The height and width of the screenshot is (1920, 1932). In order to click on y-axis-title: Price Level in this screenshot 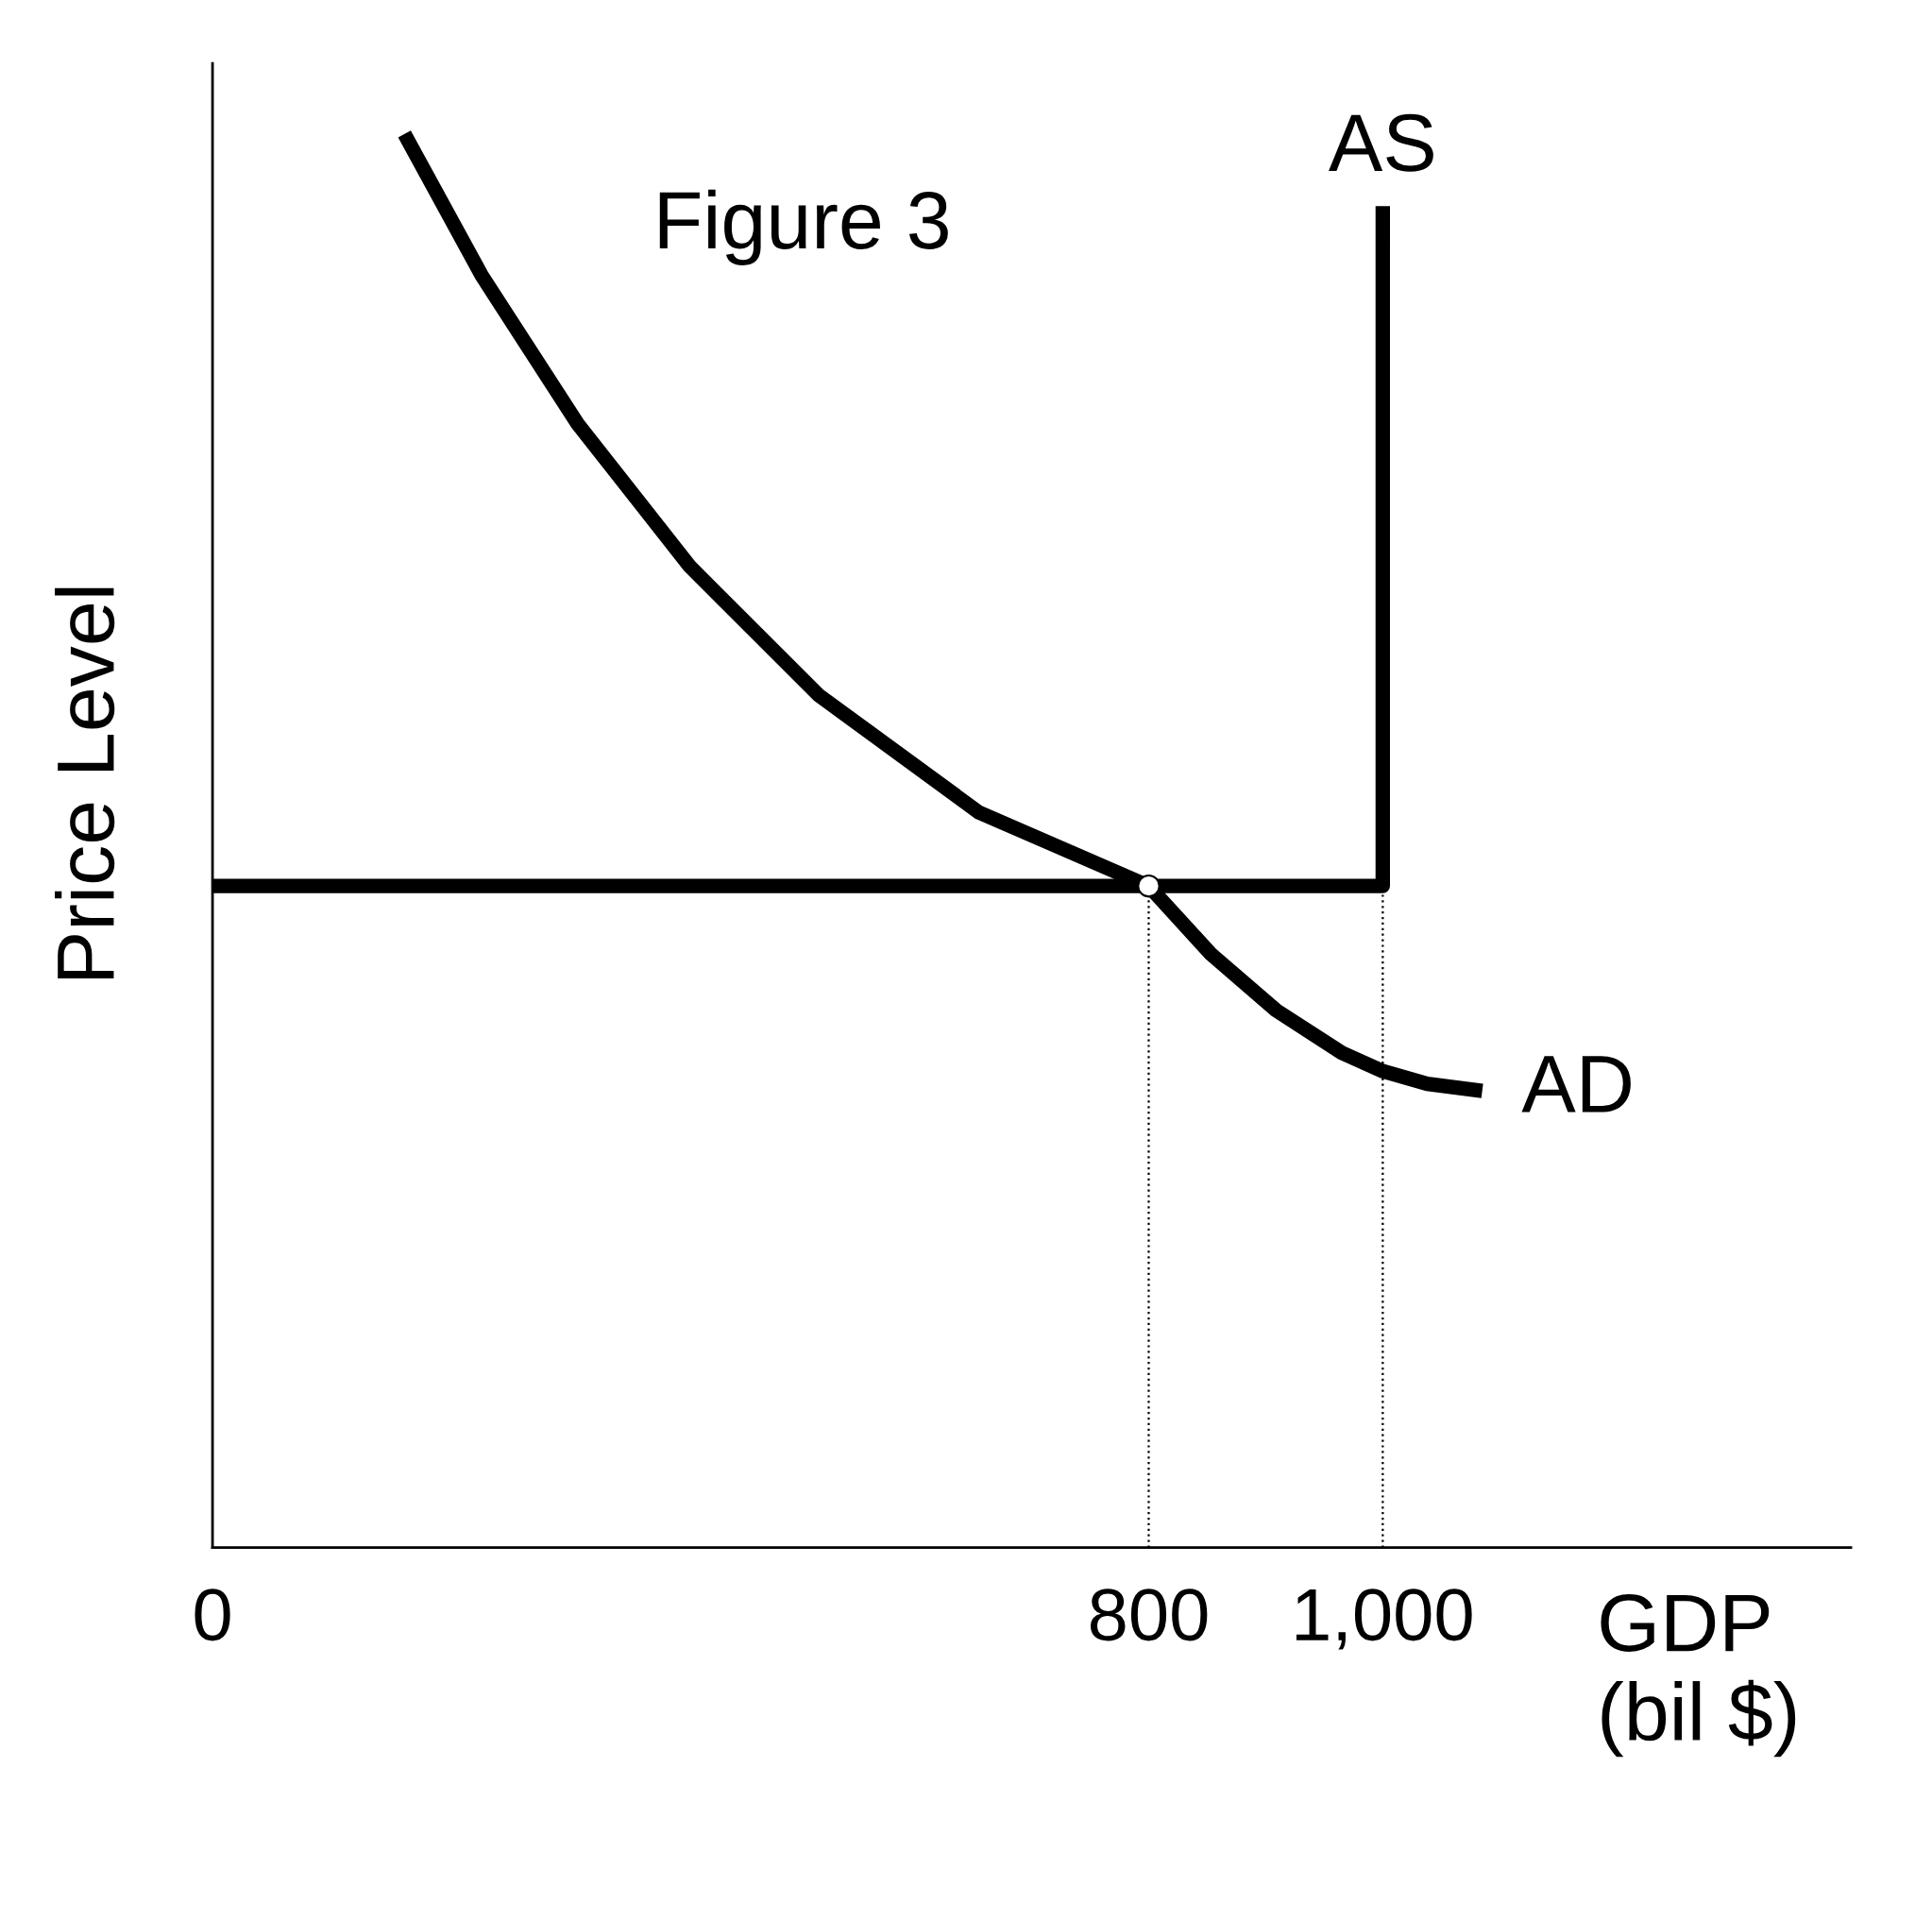, I will do `click(85, 783)`.